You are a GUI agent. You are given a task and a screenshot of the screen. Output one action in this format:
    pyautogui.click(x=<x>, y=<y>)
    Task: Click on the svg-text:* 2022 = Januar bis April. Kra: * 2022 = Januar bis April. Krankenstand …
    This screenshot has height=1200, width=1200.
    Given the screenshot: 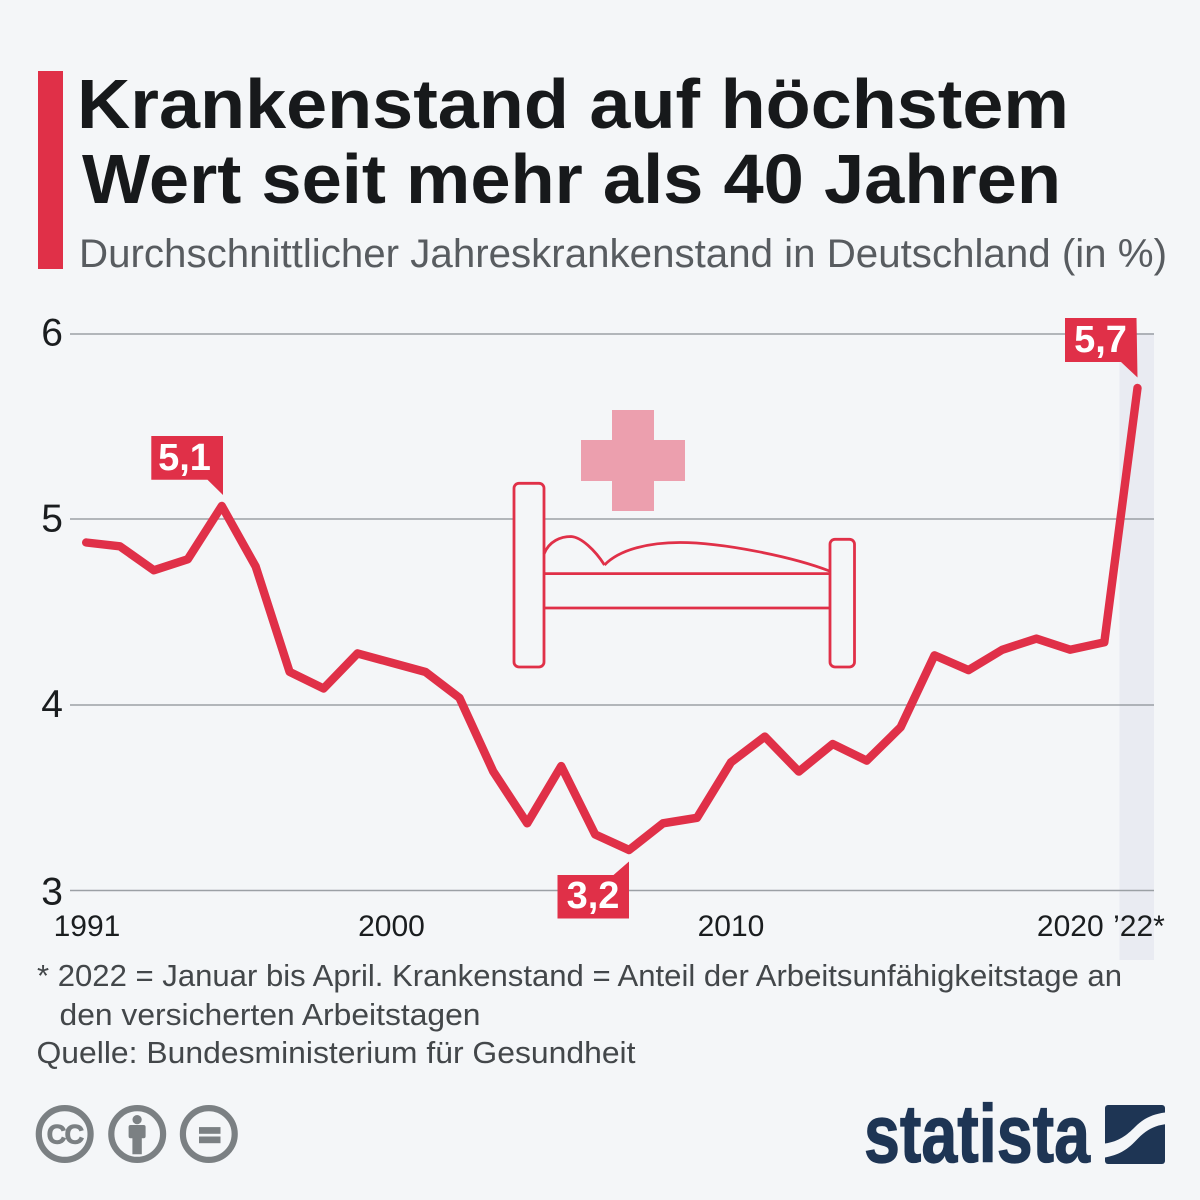 What is the action you would take?
    pyautogui.click(x=579, y=975)
    